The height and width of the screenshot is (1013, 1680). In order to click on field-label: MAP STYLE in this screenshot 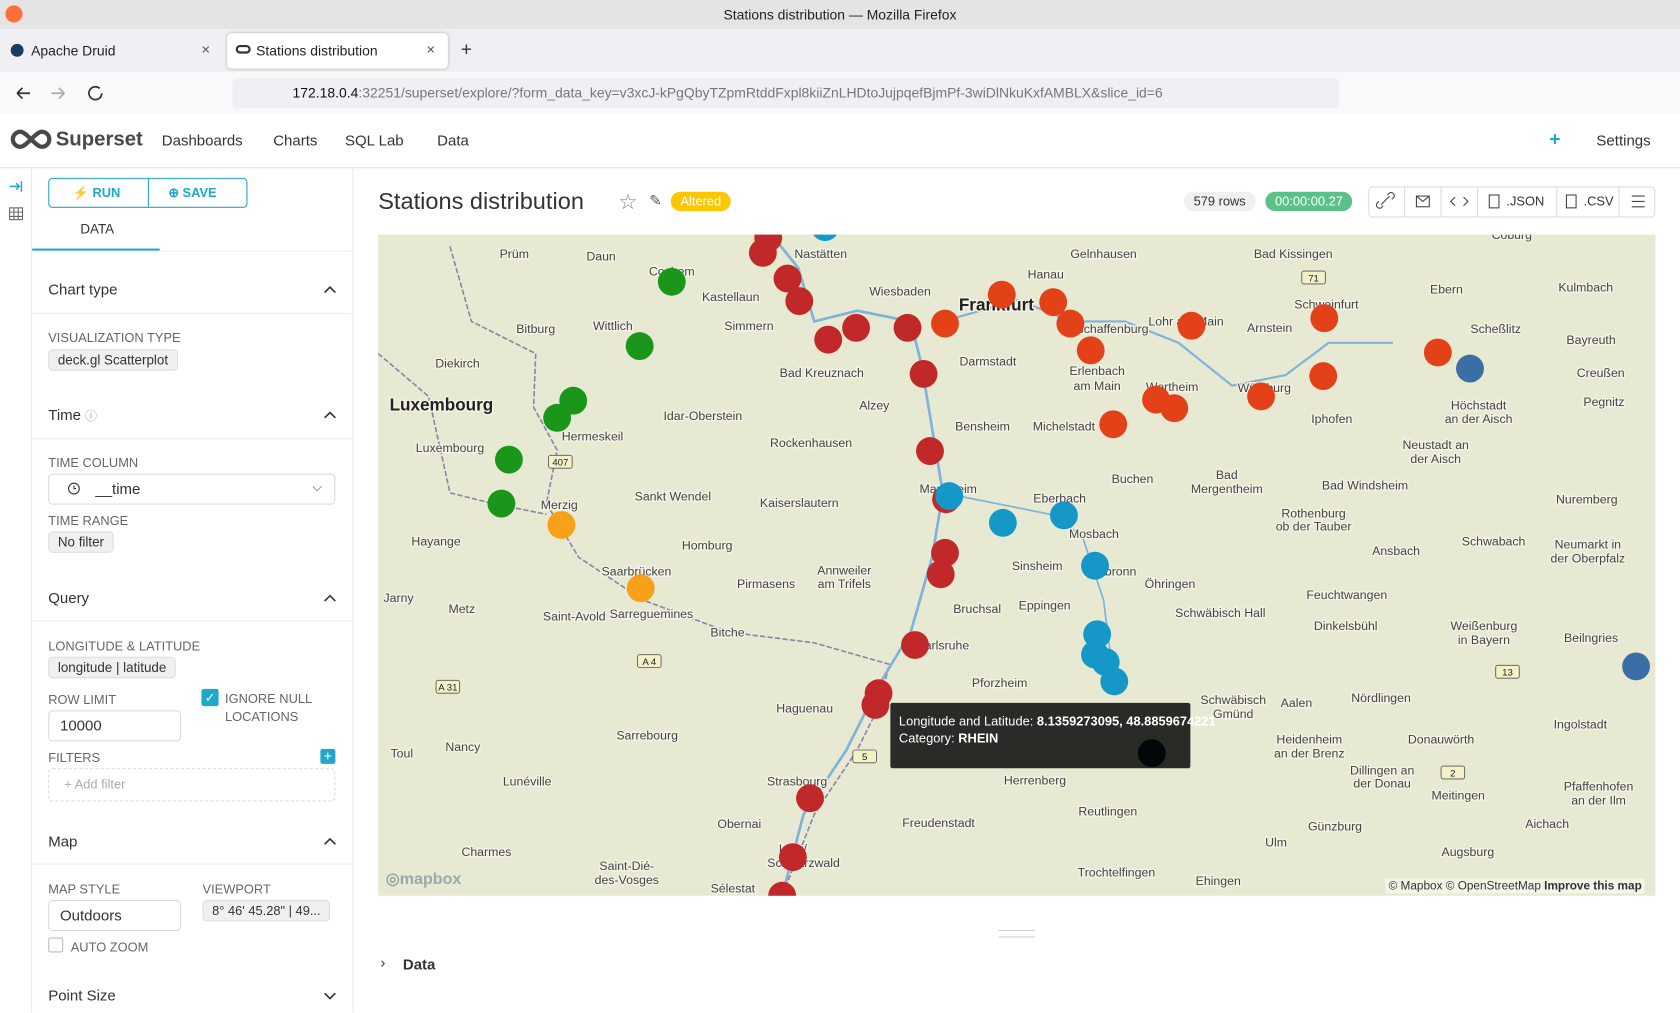, I will do `click(84, 889)`.